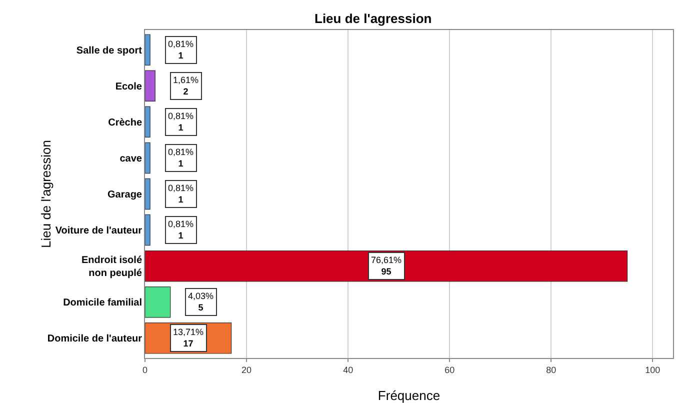 The height and width of the screenshot is (403, 691). I want to click on y-tick-label: cave, so click(131, 158).